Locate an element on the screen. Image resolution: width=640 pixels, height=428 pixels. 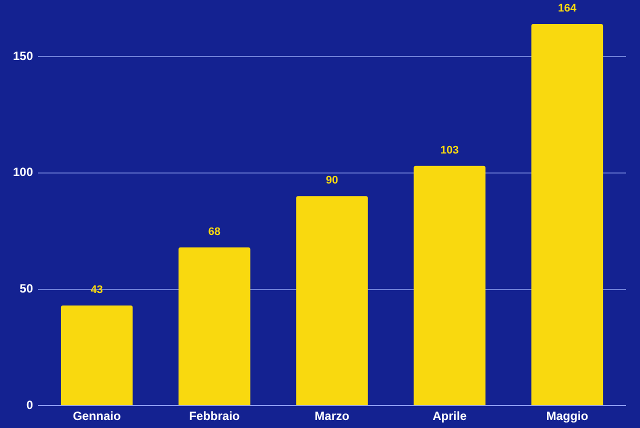
x-tick-label: Gennaio is located at coordinates (96, 416).